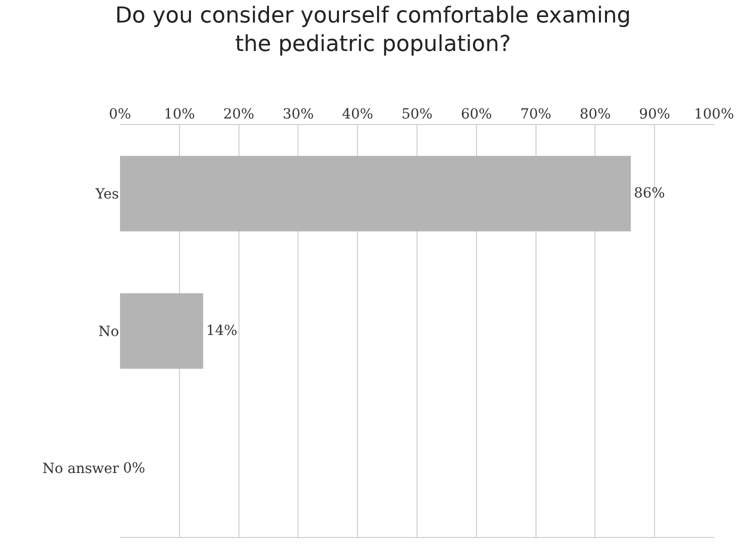 This screenshot has width=746, height=557. Describe the element at coordinates (120, 114) in the screenshot. I see `x-tick-label: 0%` at that location.